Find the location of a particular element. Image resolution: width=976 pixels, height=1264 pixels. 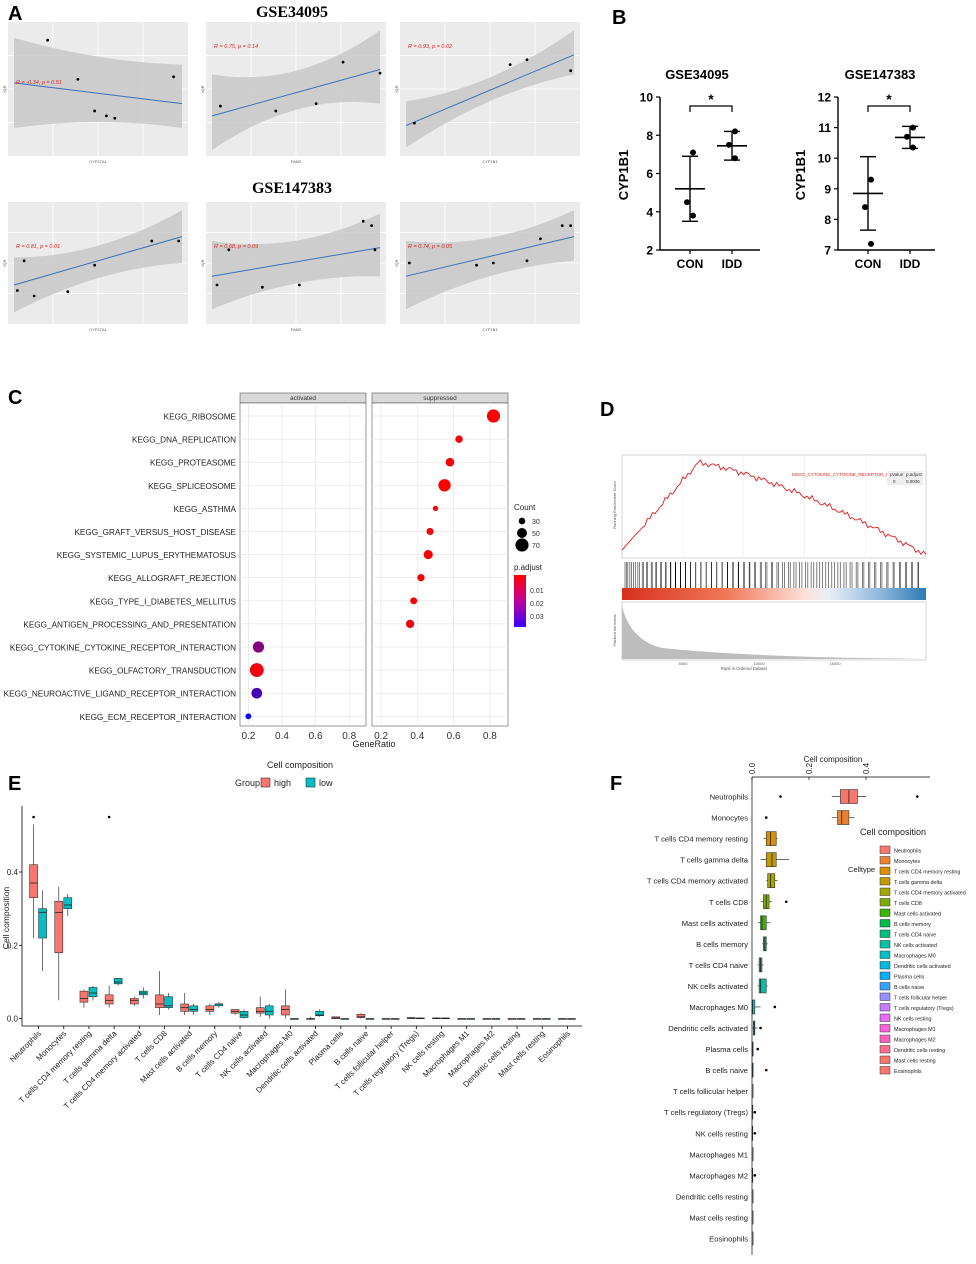

panel-c-pathway-label: KEGG_PROTEASOME is located at coordinates (193, 463).